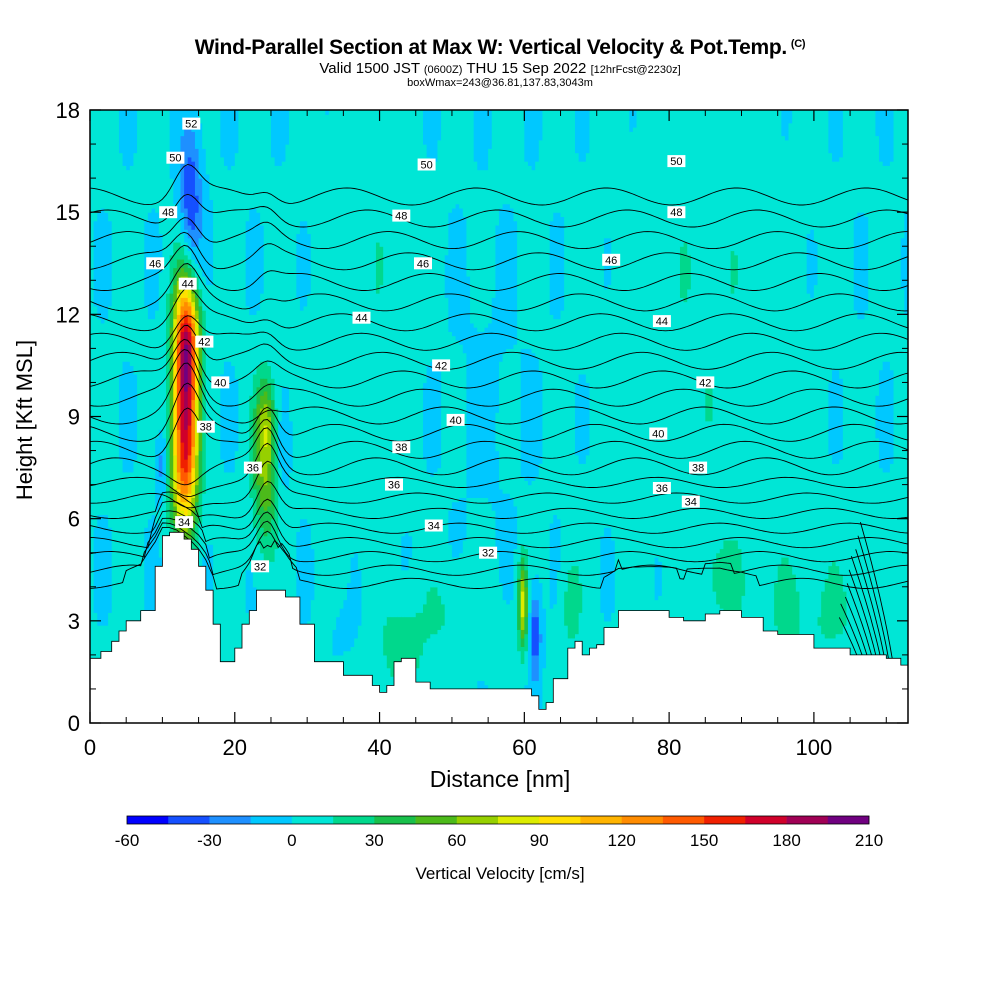 The image size is (1000, 1000). Describe the element at coordinates (622, 840) in the screenshot. I see `colorbar-tick-label: 120` at that location.